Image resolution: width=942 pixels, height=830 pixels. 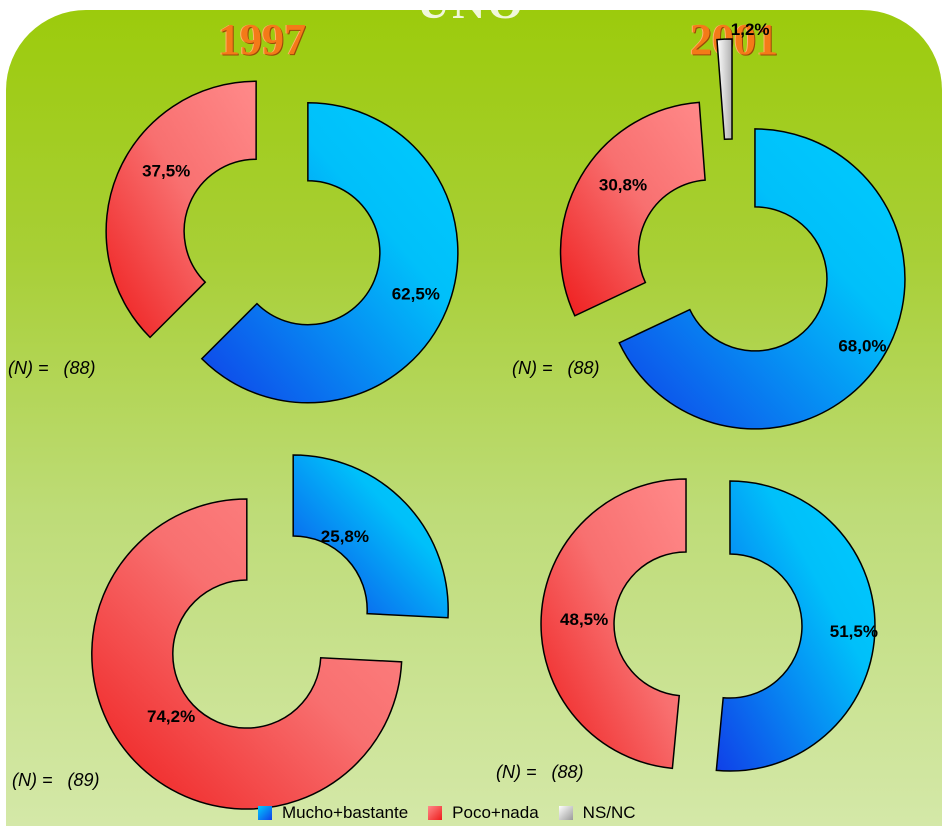 What do you see at coordinates (56, 780) in the screenshot?
I see `n-label-1997-bottom: (N) = (89)` at bounding box center [56, 780].